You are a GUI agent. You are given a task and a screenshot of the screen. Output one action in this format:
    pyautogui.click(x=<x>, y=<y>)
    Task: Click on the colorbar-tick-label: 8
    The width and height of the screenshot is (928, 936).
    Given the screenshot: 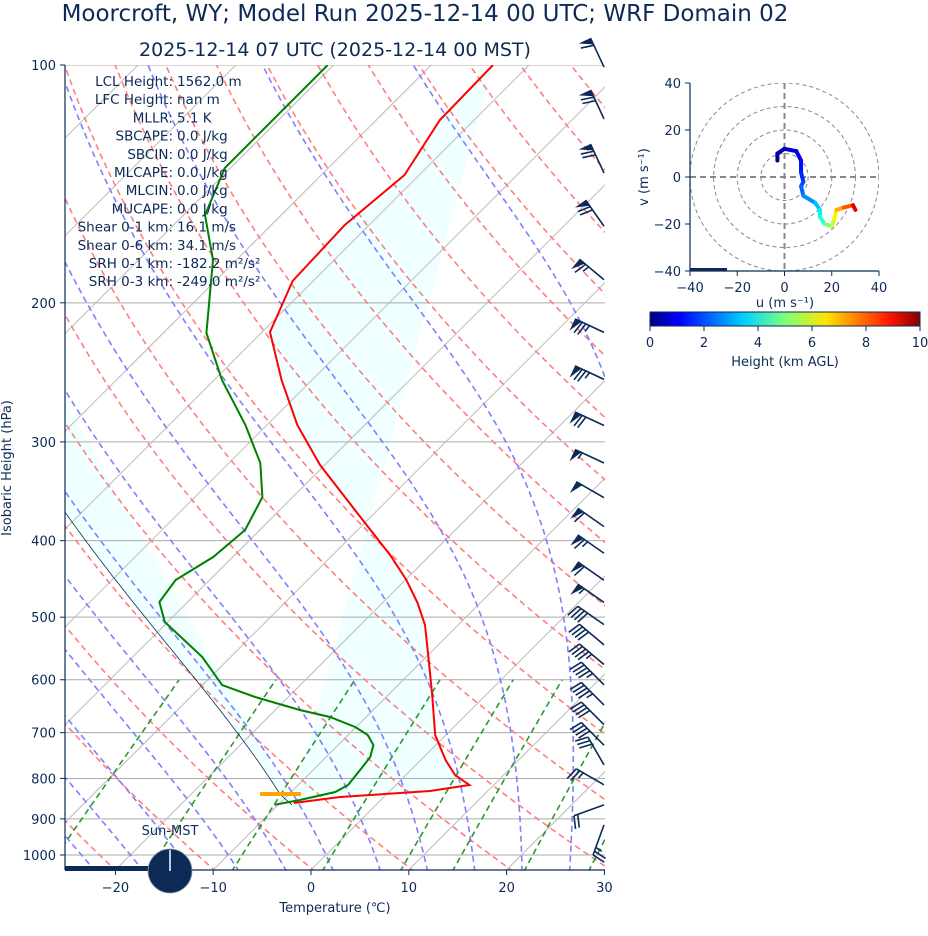 What is the action you would take?
    pyautogui.click(x=866, y=343)
    